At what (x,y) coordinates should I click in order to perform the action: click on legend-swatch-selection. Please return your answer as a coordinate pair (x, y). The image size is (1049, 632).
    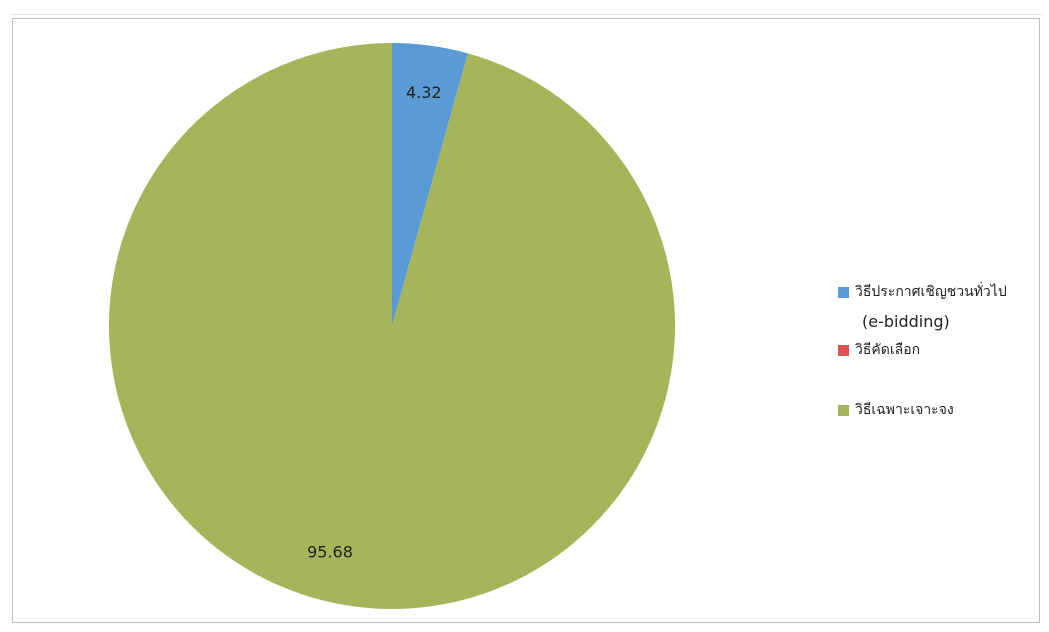
    Looking at the image, I should click on (843, 350).